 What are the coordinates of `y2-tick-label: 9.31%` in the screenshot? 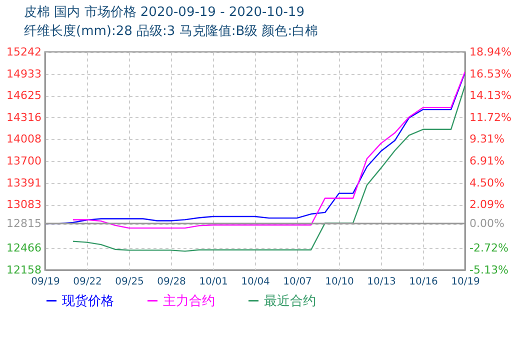 It's located at (487, 139).